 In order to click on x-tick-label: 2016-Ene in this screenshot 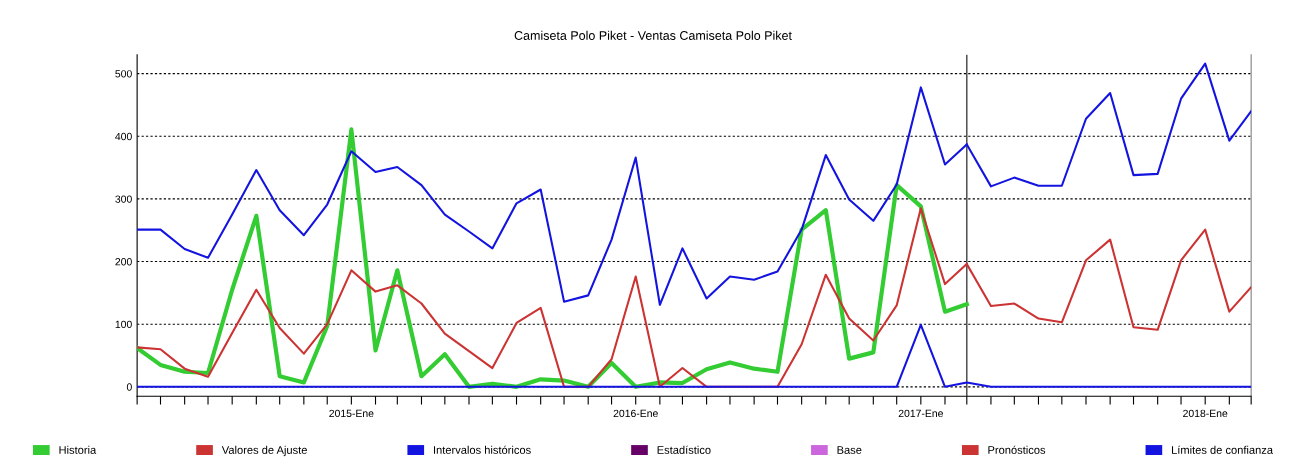, I will do `click(635, 413)`.